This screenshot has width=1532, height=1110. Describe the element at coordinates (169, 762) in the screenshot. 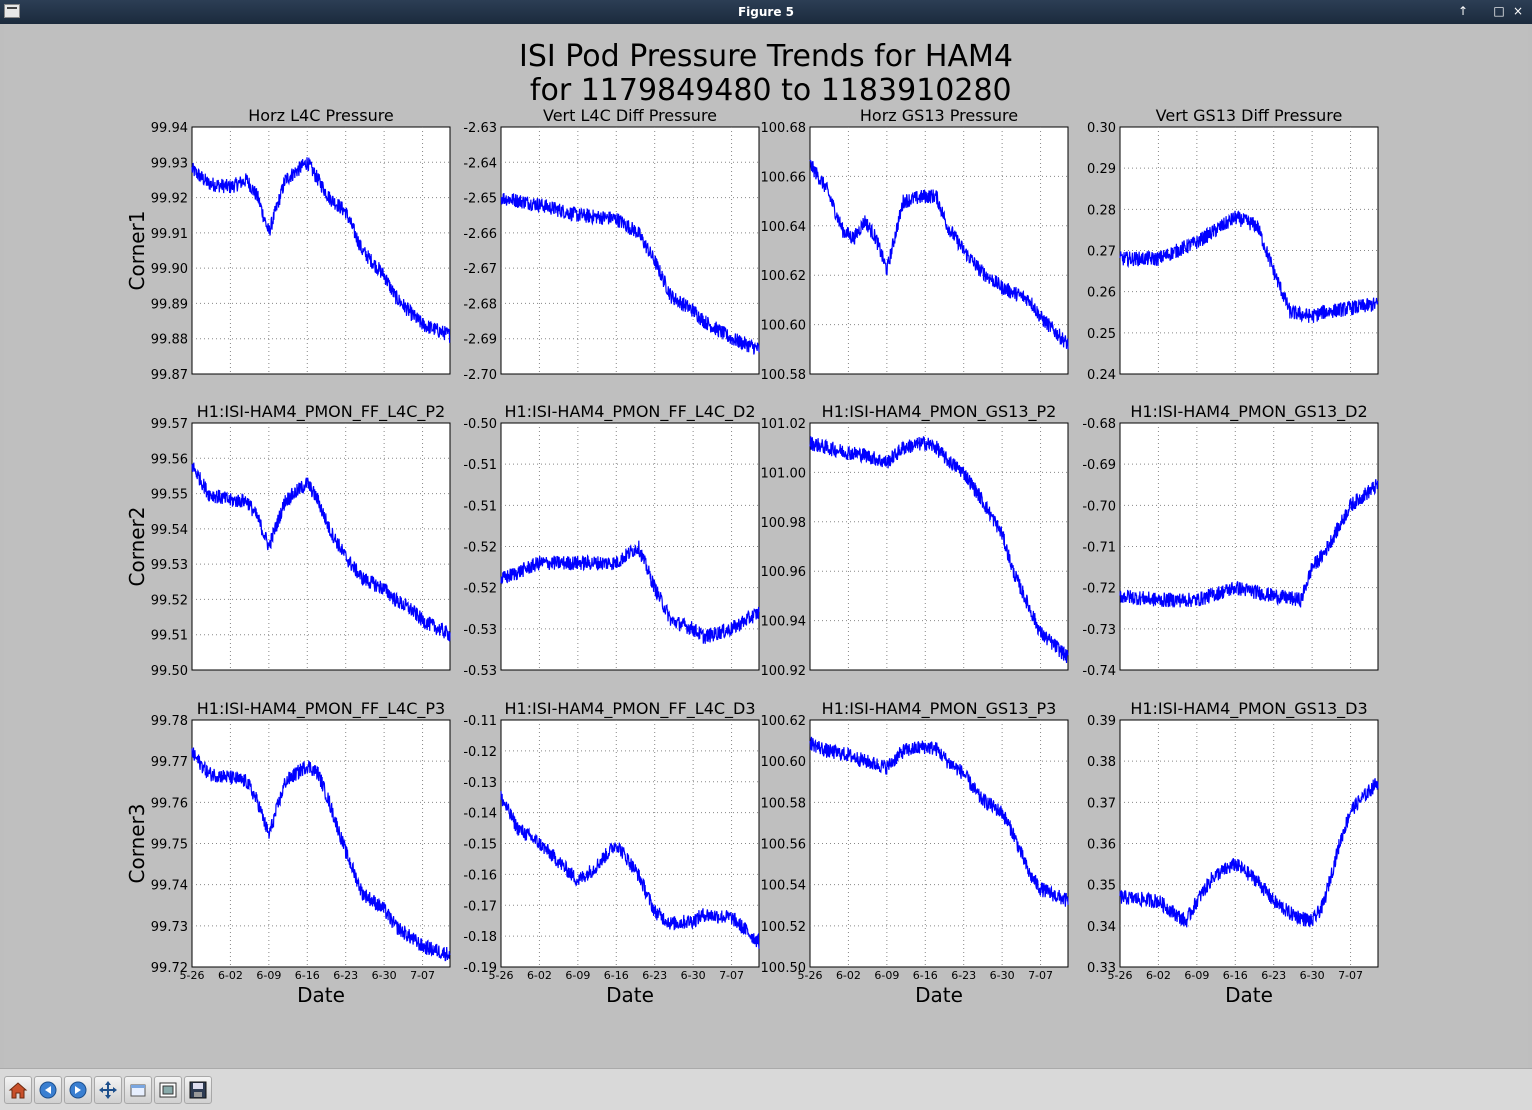

I see `y-tick-label: 99.77` at that location.